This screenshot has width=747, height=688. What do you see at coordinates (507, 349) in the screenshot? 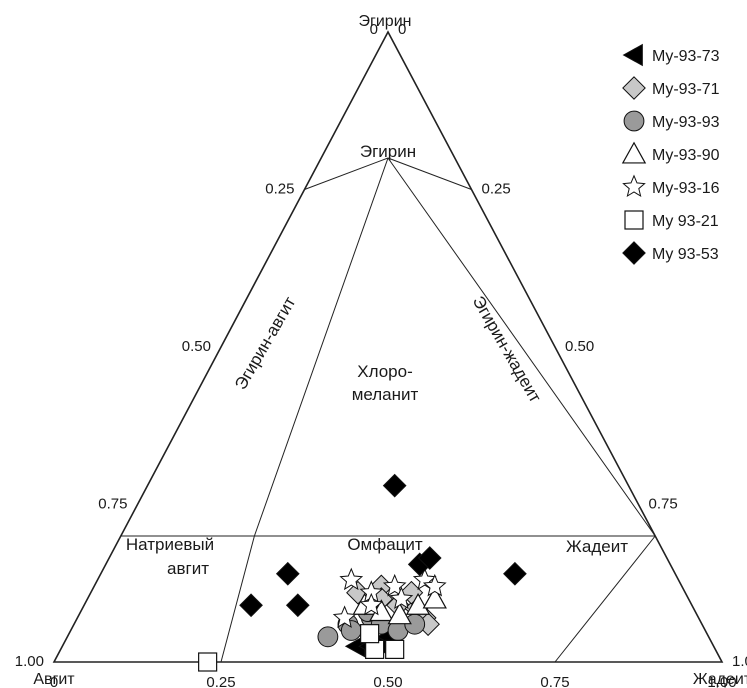
I see `field-label-aegirine-jadeite: Эгирин-жадеит` at bounding box center [507, 349].